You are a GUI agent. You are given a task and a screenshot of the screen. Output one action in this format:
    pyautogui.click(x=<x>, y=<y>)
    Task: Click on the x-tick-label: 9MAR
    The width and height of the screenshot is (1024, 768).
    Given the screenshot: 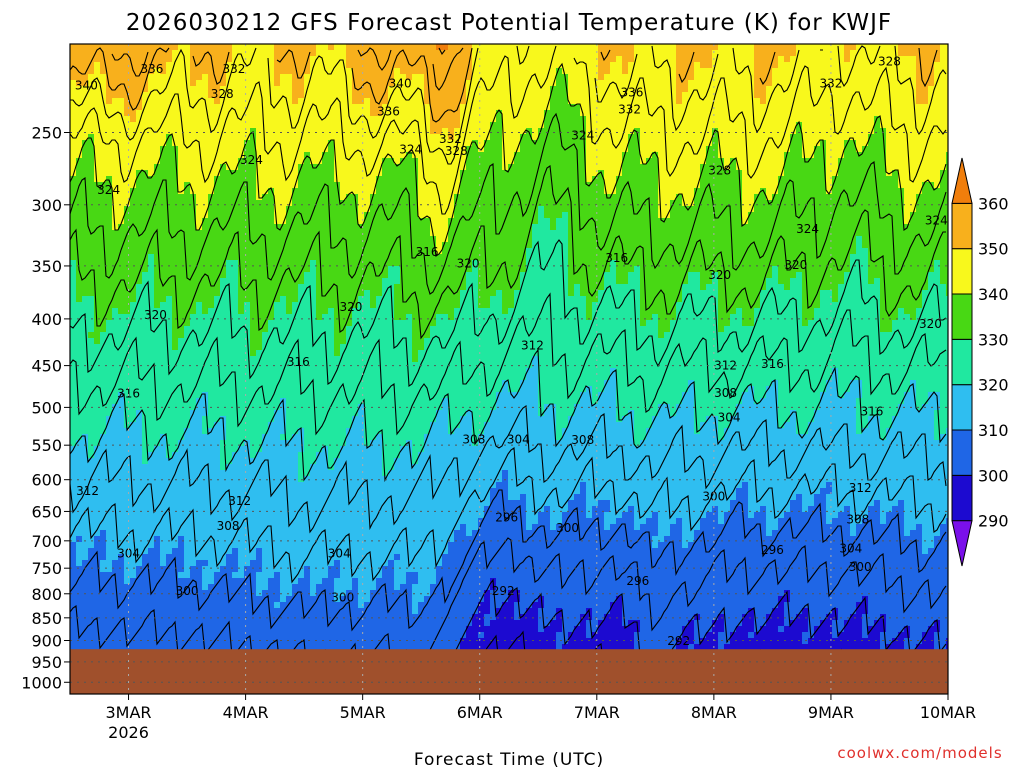 What is the action you would take?
    pyautogui.click(x=831, y=712)
    